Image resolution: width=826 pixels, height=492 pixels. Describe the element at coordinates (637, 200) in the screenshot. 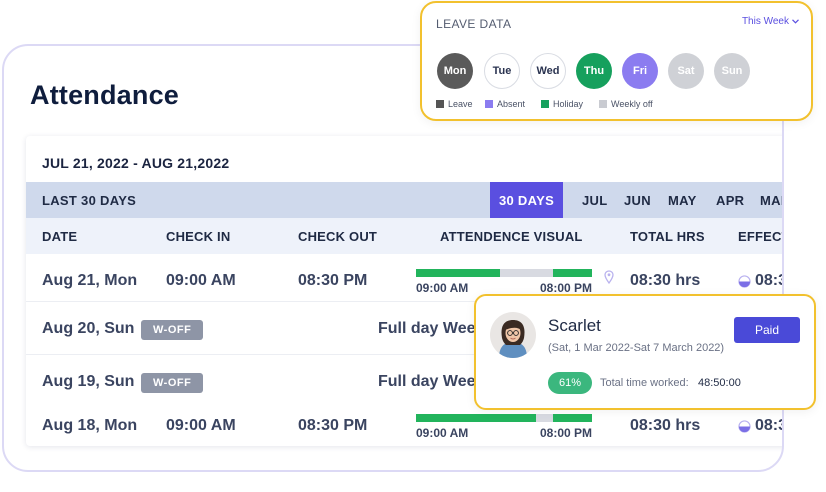

I see `month-tab-jun: JUN` at that location.